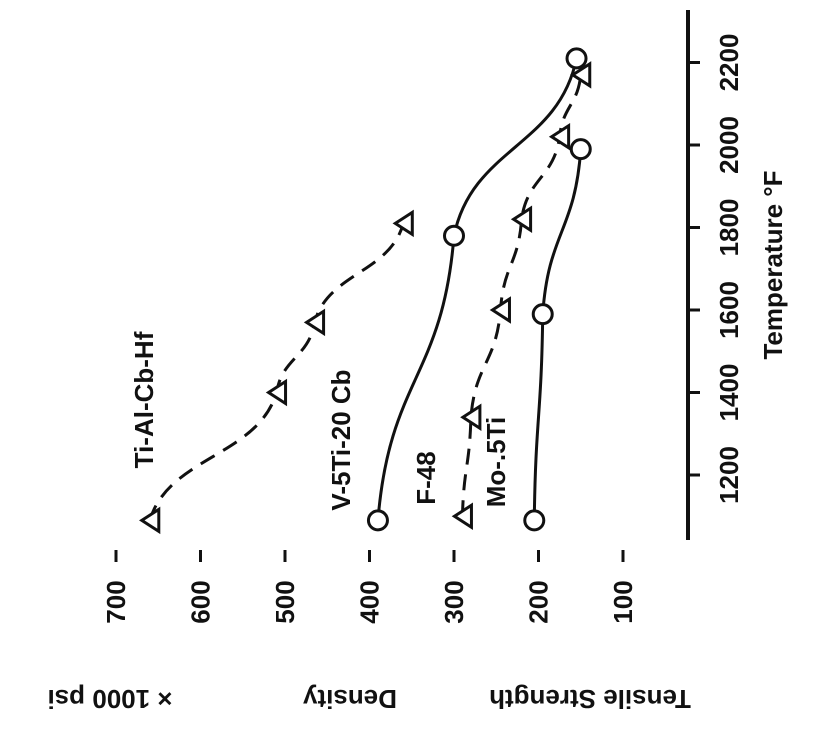  Describe the element at coordinates (350, 699) in the screenshot. I see `y-axis-label-line-2: Density` at that location.